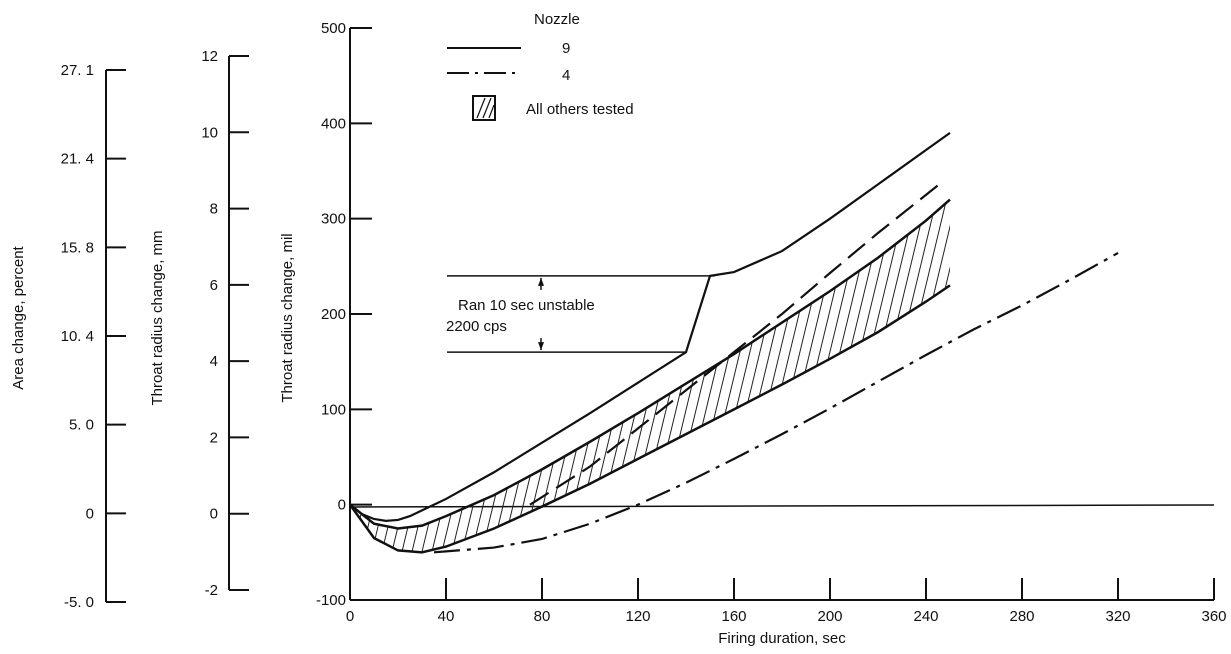 This screenshot has height=654, width=1231. What do you see at coordinates (541, 346) in the screenshot?
I see `annotation-arrowhead-down` at bounding box center [541, 346].